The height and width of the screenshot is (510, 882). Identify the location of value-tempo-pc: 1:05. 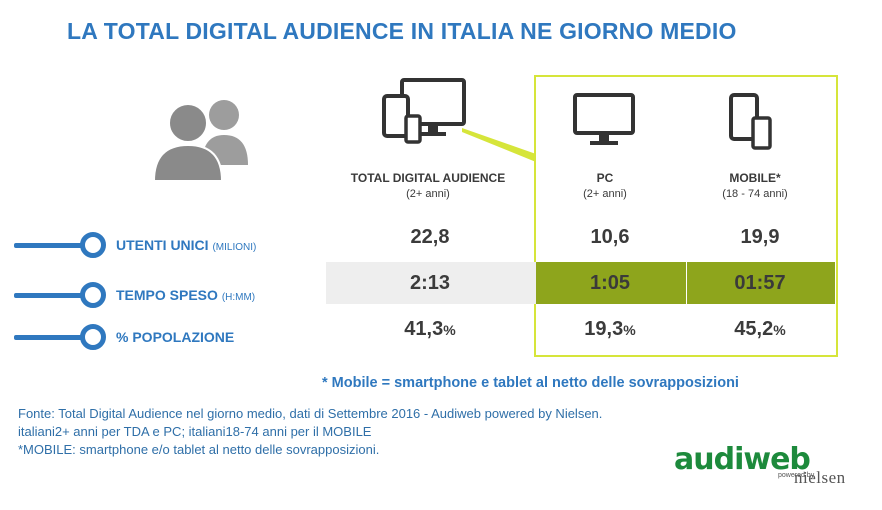
(610, 283).